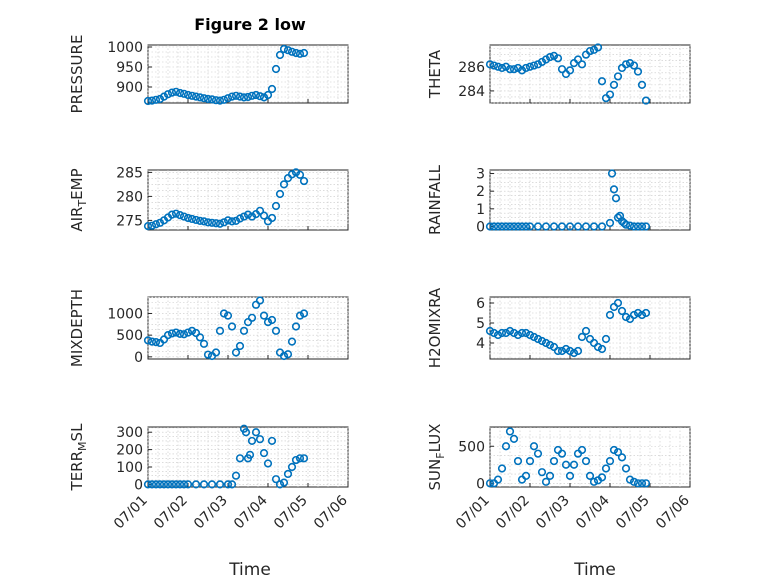 The height and width of the screenshot is (583, 778). Describe the element at coordinates (129, 221) in the screenshot. I see `y-tick-label: 275` at that location.